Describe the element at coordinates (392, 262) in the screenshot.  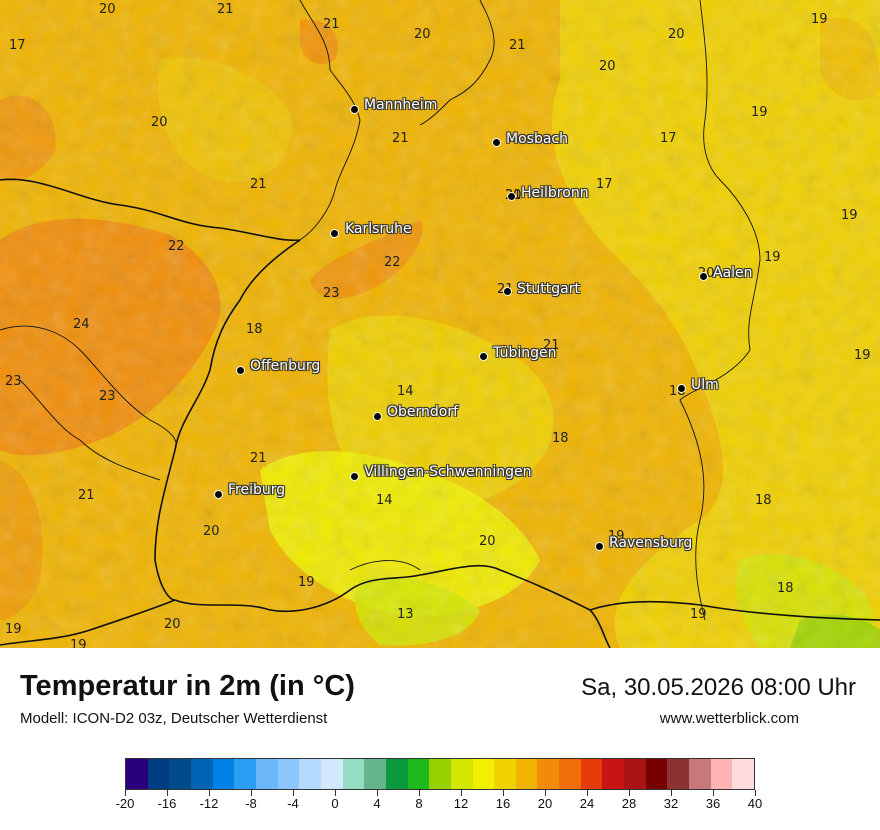
I see `map-value: 22` at that location.